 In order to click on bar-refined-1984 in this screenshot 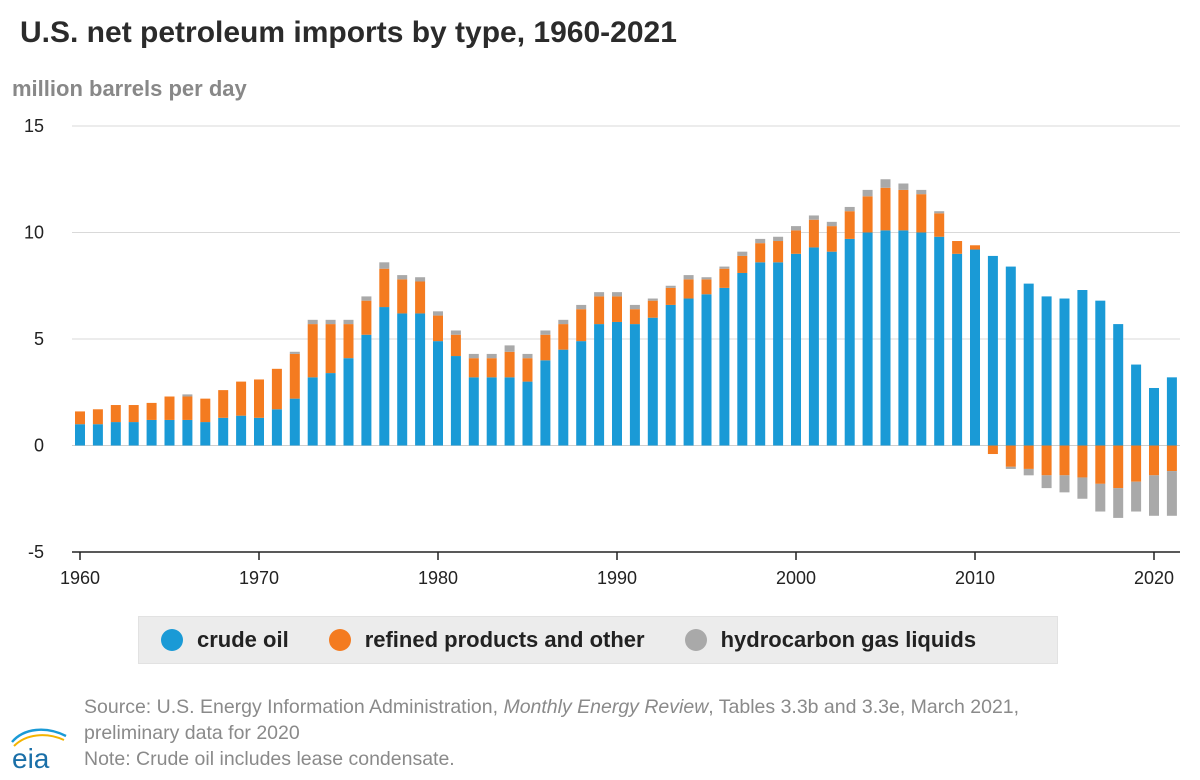, I will do `click(509, 364)`.